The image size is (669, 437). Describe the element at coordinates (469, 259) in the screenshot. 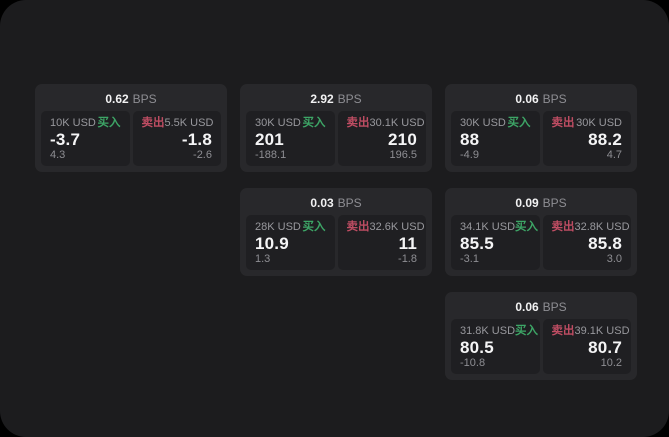

I see `buy-delta-value: -3.1` at that location.